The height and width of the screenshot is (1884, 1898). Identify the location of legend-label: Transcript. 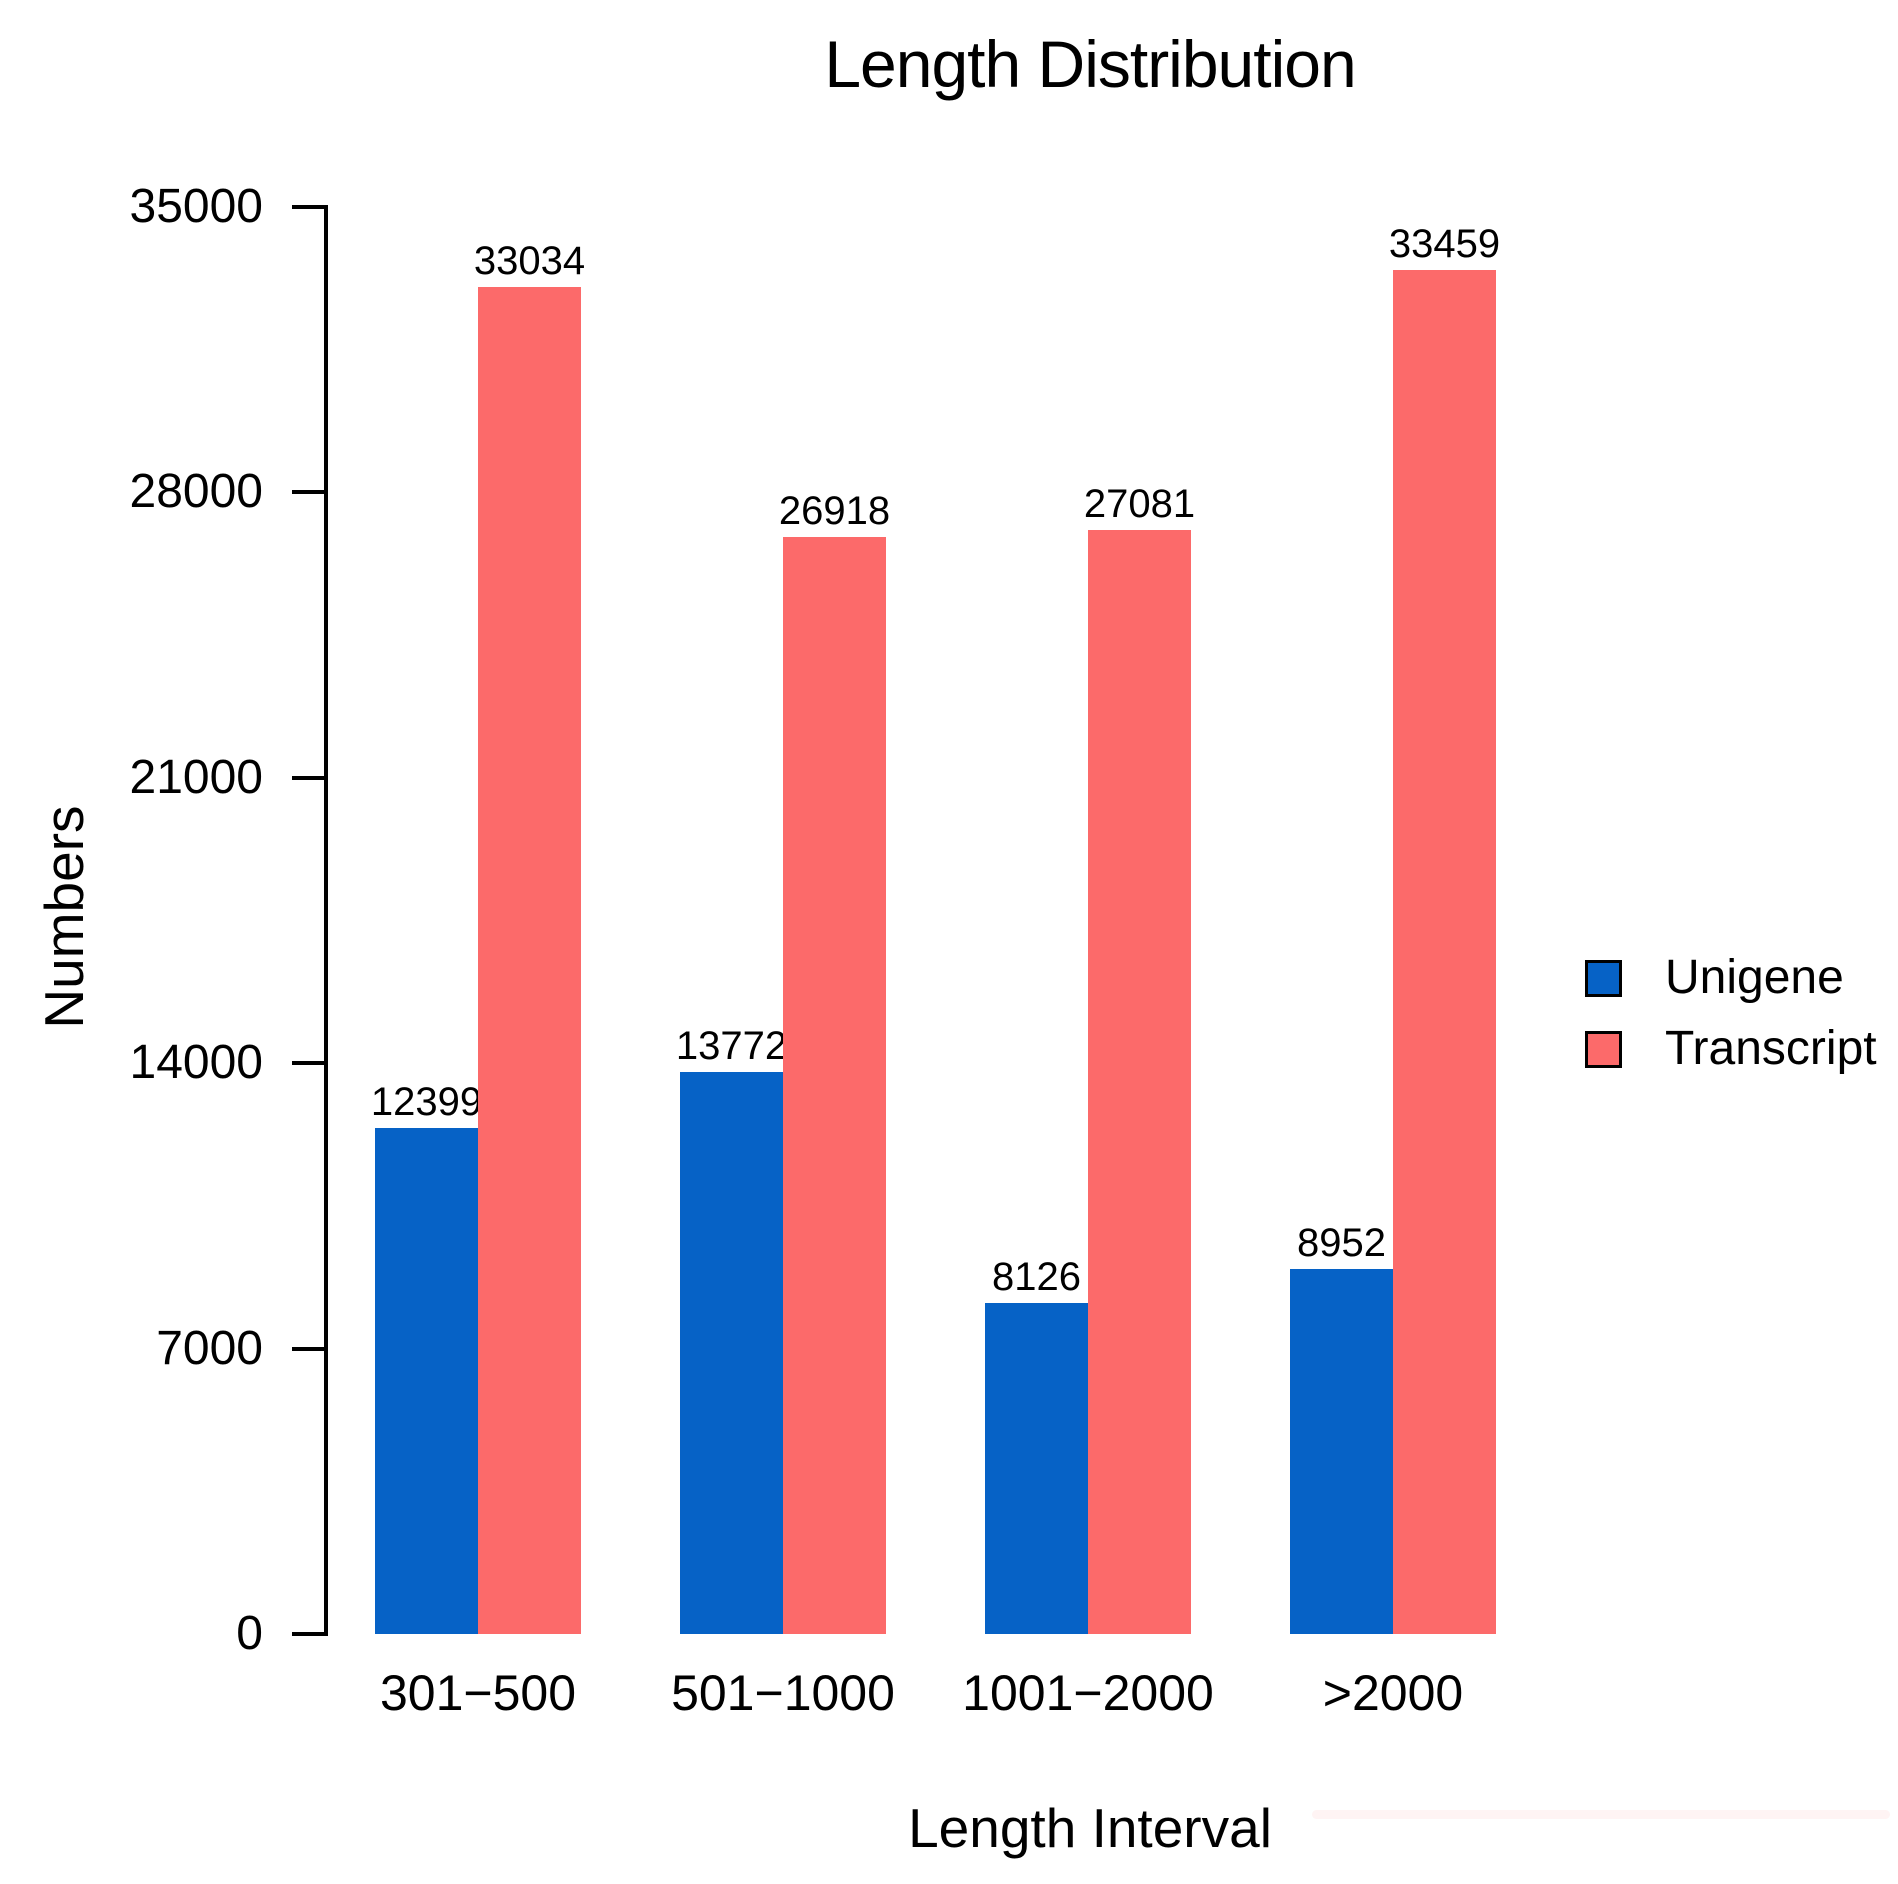
(1771, 1048).